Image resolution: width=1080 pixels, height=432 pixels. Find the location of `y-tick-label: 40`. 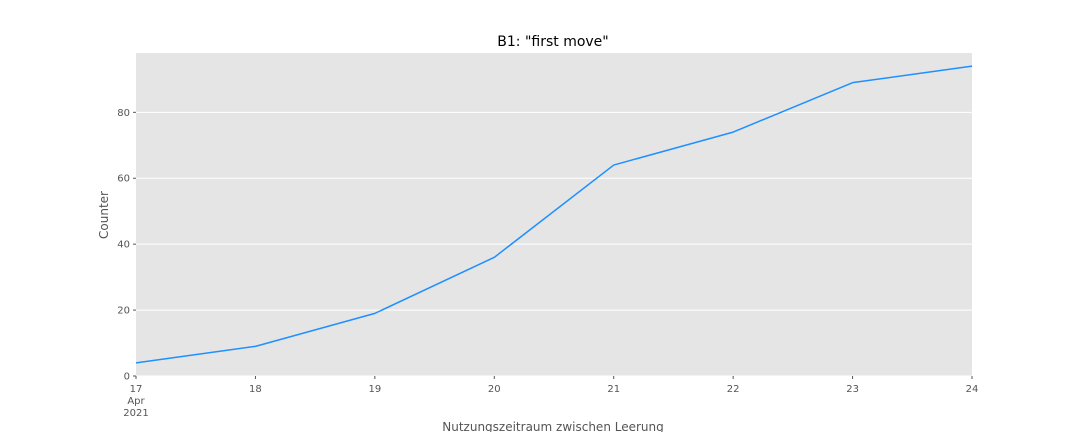

y-tick-label: 40 is located at coordinates (123, 245).